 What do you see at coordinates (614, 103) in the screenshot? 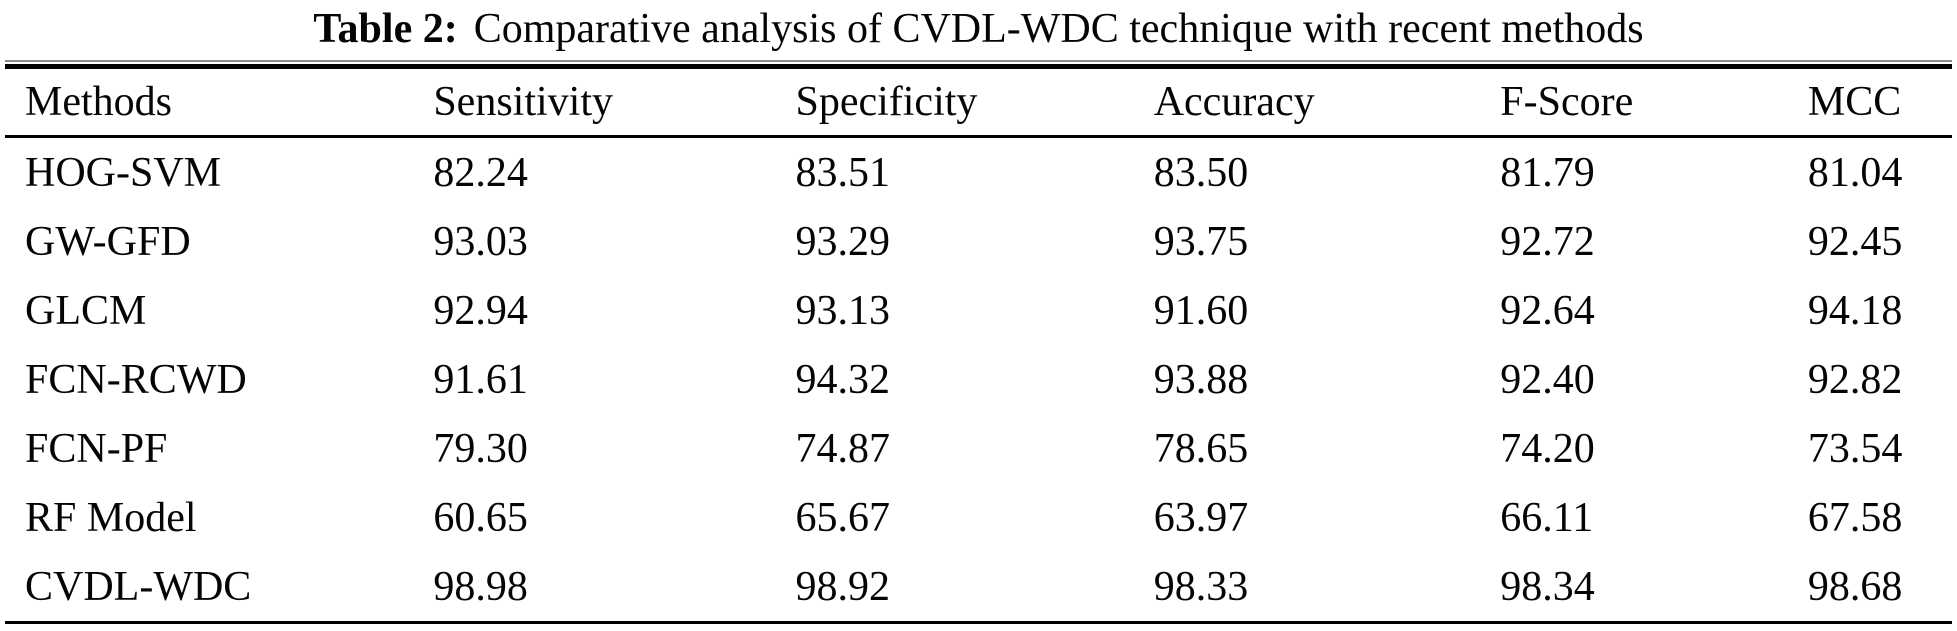
I see `header-sensitivity: Sensitivity` at bounding box center [614, 103].